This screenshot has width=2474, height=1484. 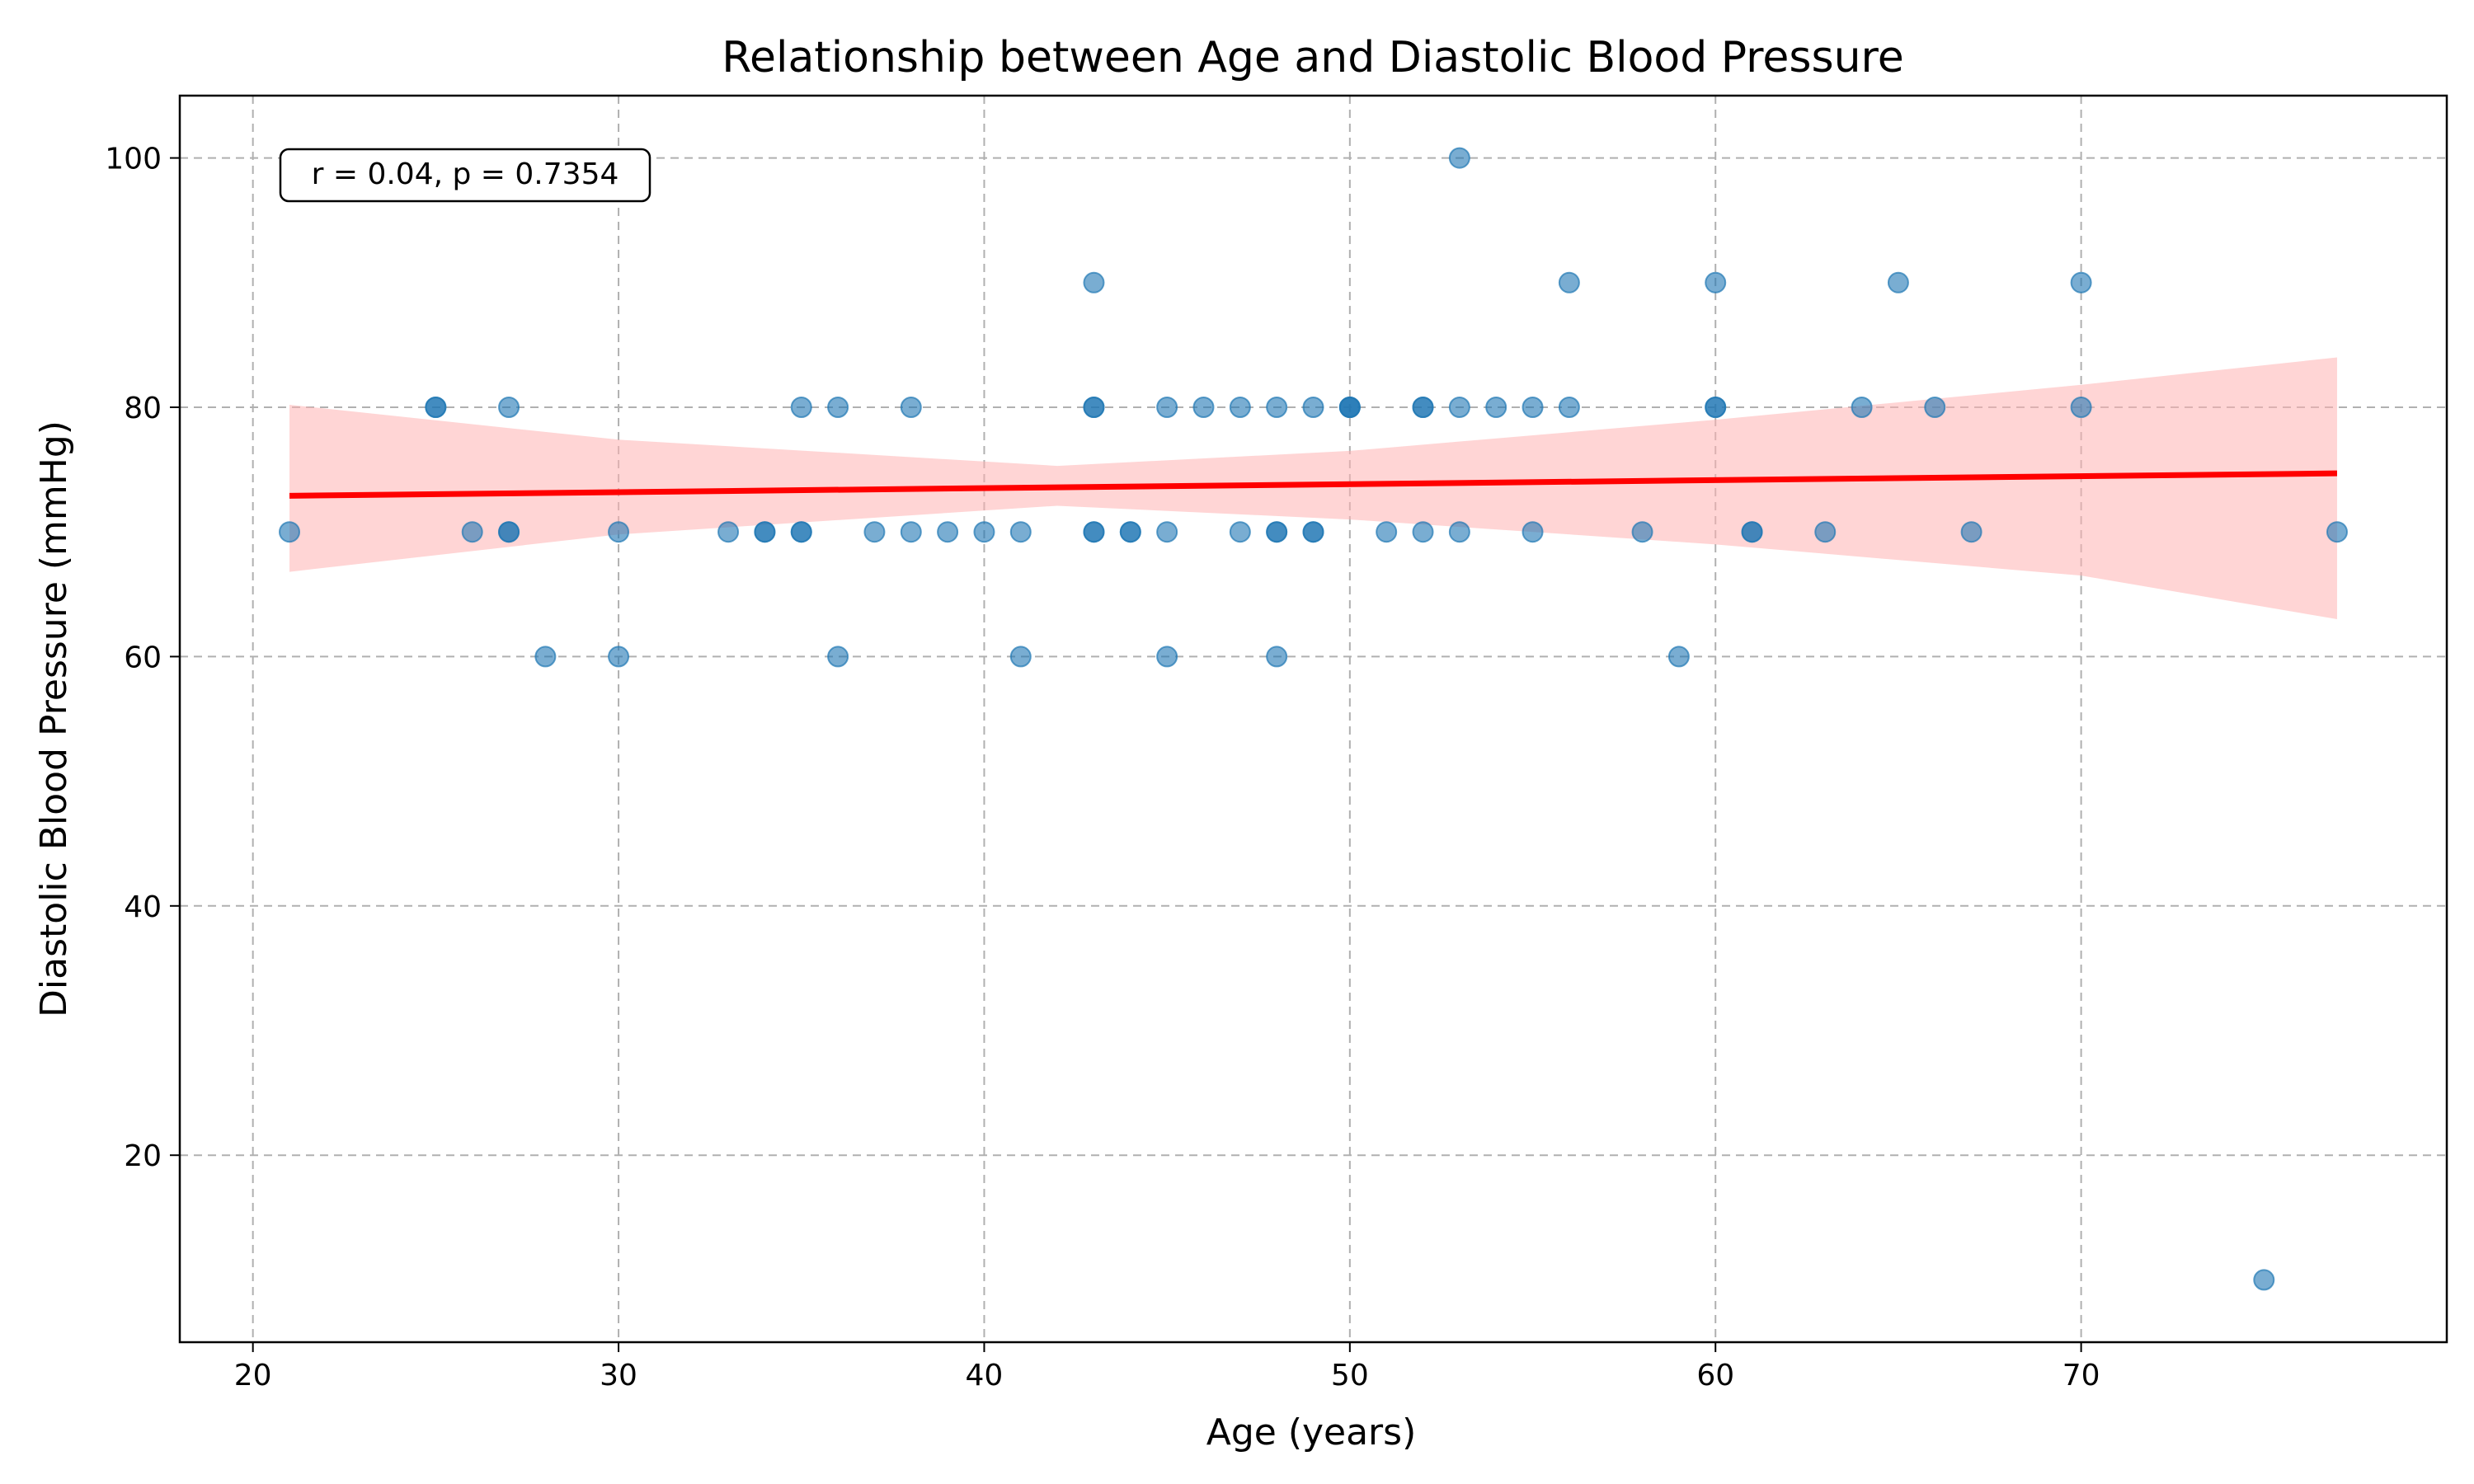 What do you see at coordinates (133, 159) in the screenshot?
I see `y-tick-label: 100` at bounding box center [133, 159].